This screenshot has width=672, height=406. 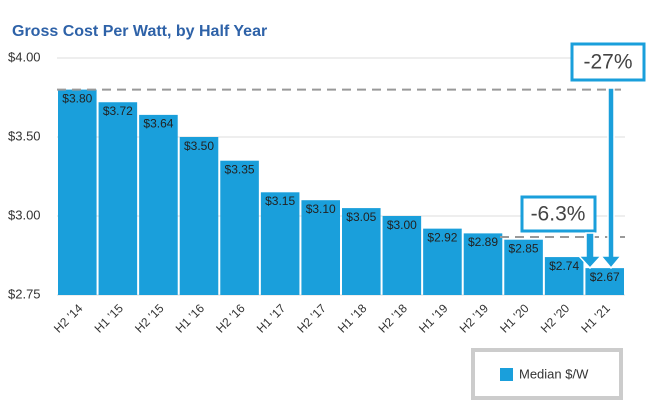 What do you see at coordinates (311, 318) in the screenshot?
I see `x-tick-label: H2 ’17` at bounding box center [311, 318].